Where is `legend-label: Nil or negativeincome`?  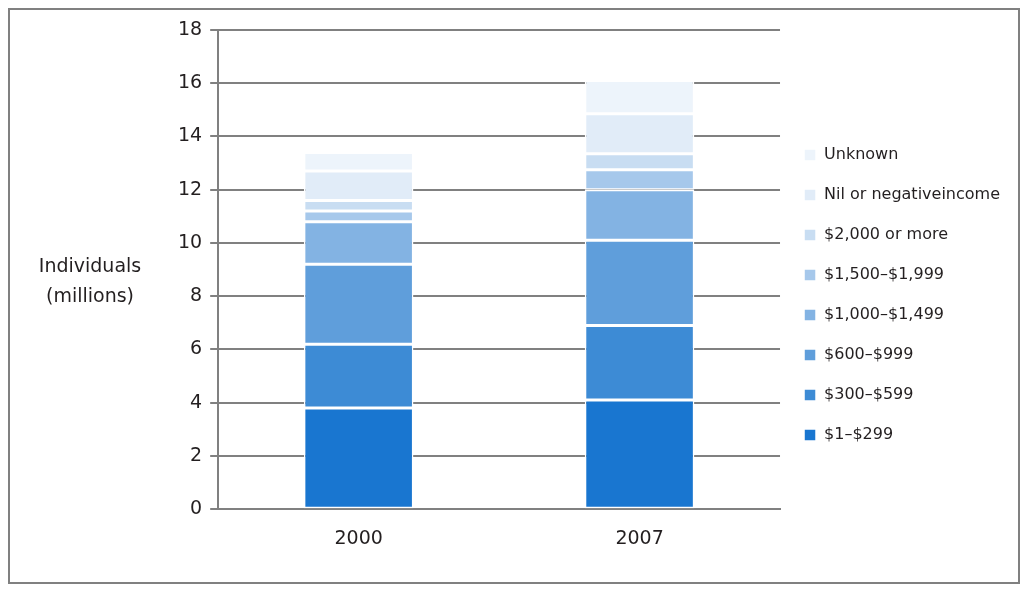
legend-label: Nil or negativeincome is located at coordinates (912, 194).